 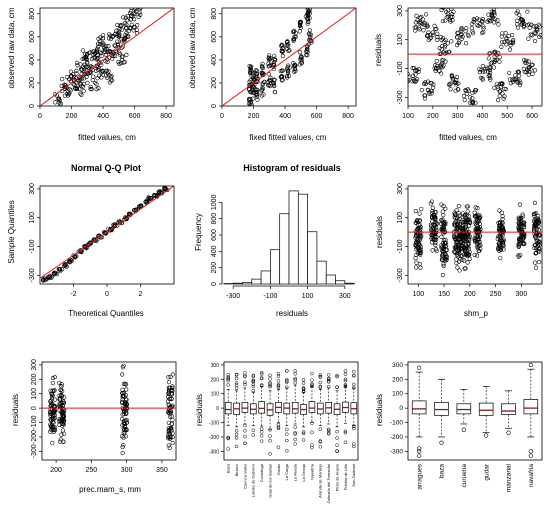 I want to click on x-tick-label: 300, so click(x=345, y=296).